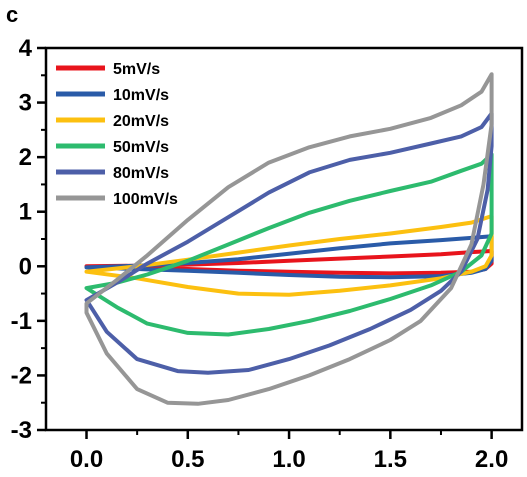 This screenshot has height=477, width=527. I want to click on legend-label-5: 100mV/s, so click(145, 199).